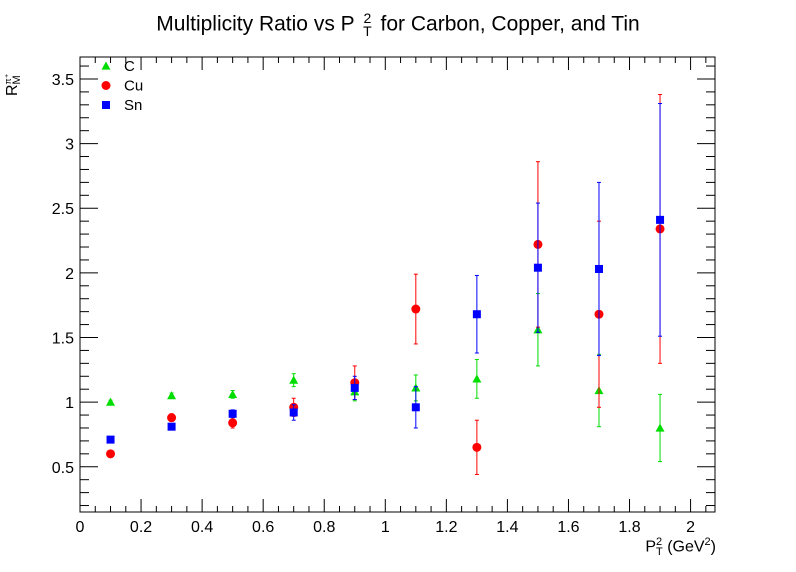 The width and height of the screenshot is (796, 572). What do you see at coordinates (324, 527) in the screenshot?
I see `x-tick-label: 0.8` at bounding box center [324, 527].